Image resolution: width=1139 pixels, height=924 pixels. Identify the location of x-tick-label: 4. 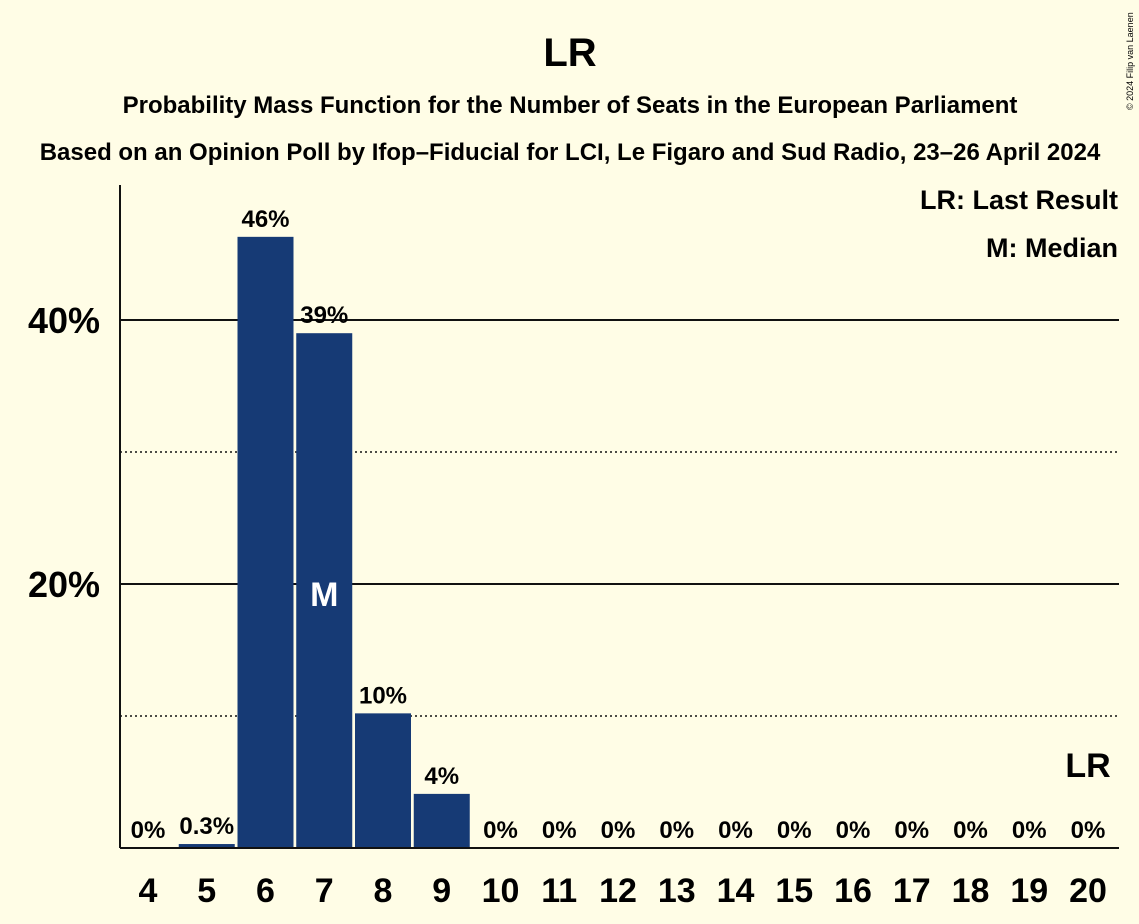
(148, 891).